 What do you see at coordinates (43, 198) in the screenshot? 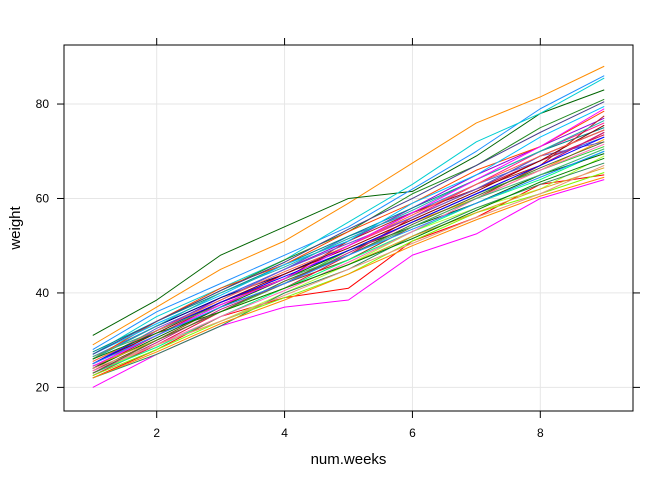
I see `y-tick-label: 60` at bounding box center [43, 198].